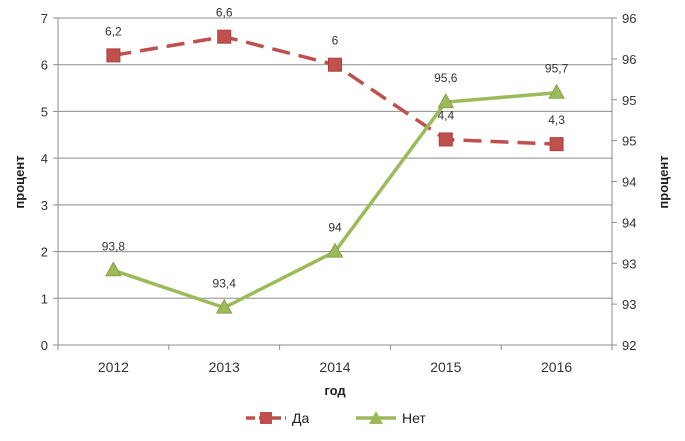 Image resolution: width=685 pixels, height=441 pixels. I want to click on y-left-tick-label: 1, so click(44, 298).